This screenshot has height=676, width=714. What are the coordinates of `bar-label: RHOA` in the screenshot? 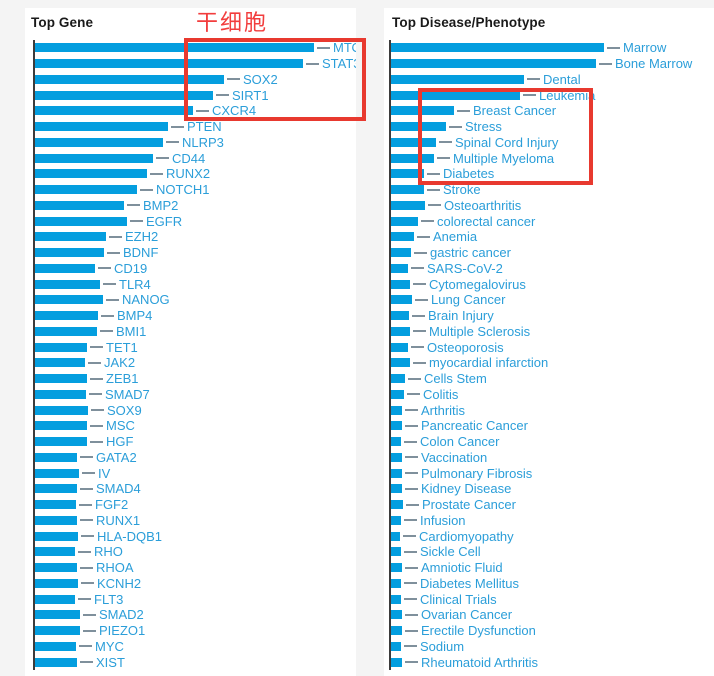 It's located at (115, 568).